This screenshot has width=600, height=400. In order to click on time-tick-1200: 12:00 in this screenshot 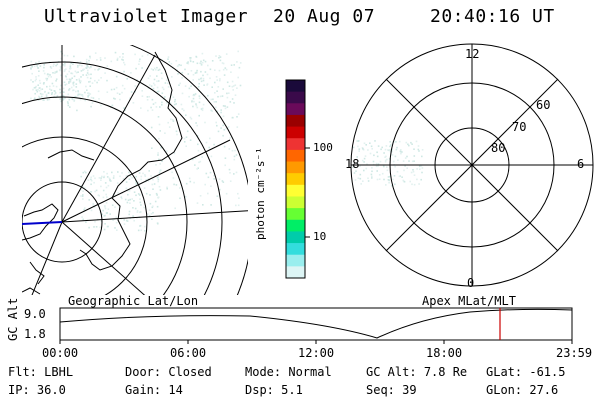, I will do `click(316, 353)`.